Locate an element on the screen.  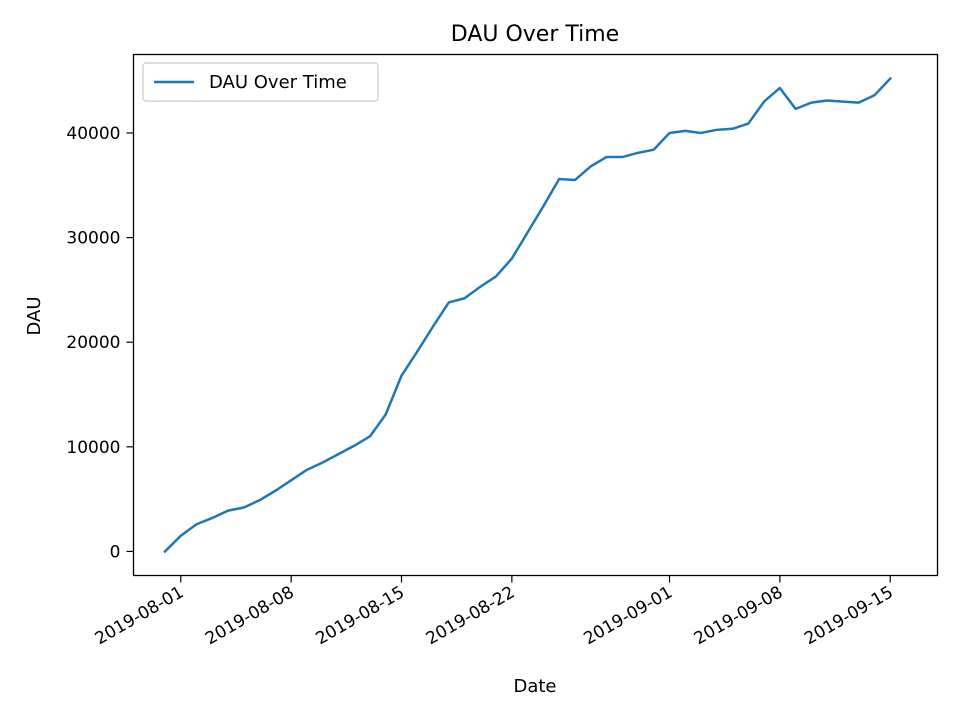
x-tick-label: 2019-08-15 is located at coordinates (360, 616).